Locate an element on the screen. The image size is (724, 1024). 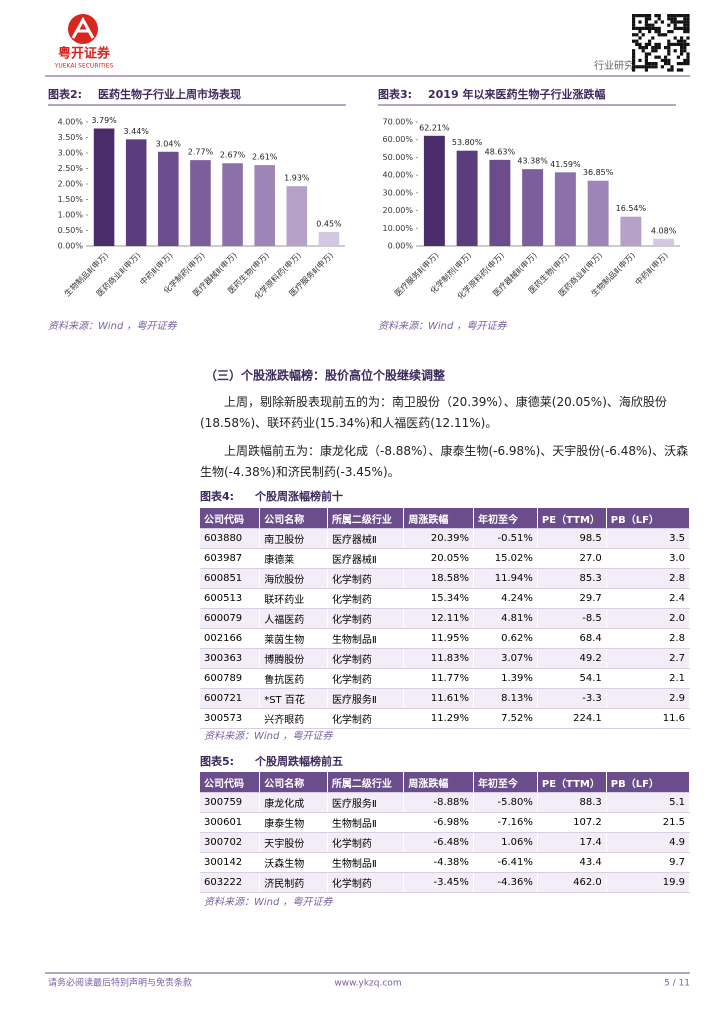
y-tick-label: 60.00% is located at coordinates (397, 139).